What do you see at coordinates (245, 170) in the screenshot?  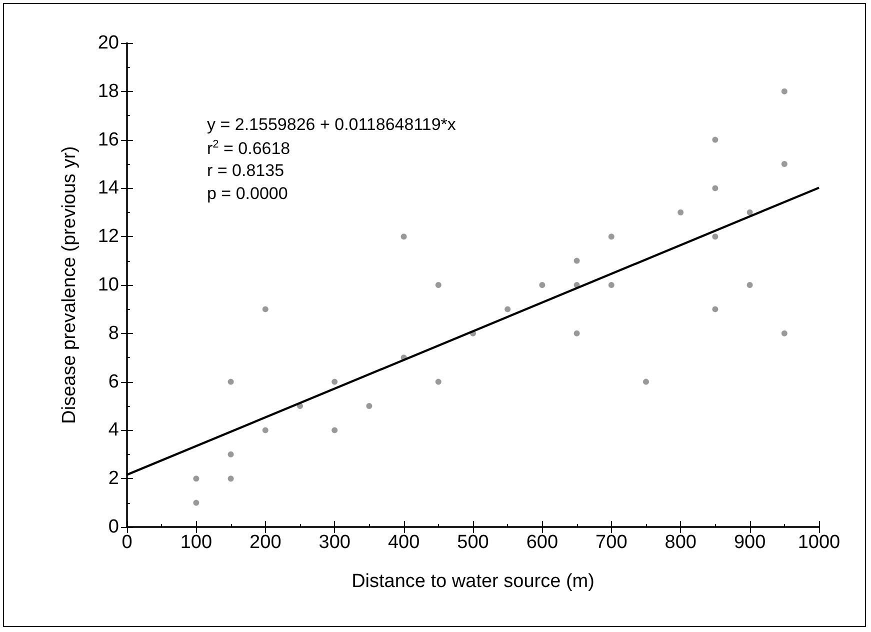 I see `annotation: r = 0.8135` at bounding box center [245, 170].